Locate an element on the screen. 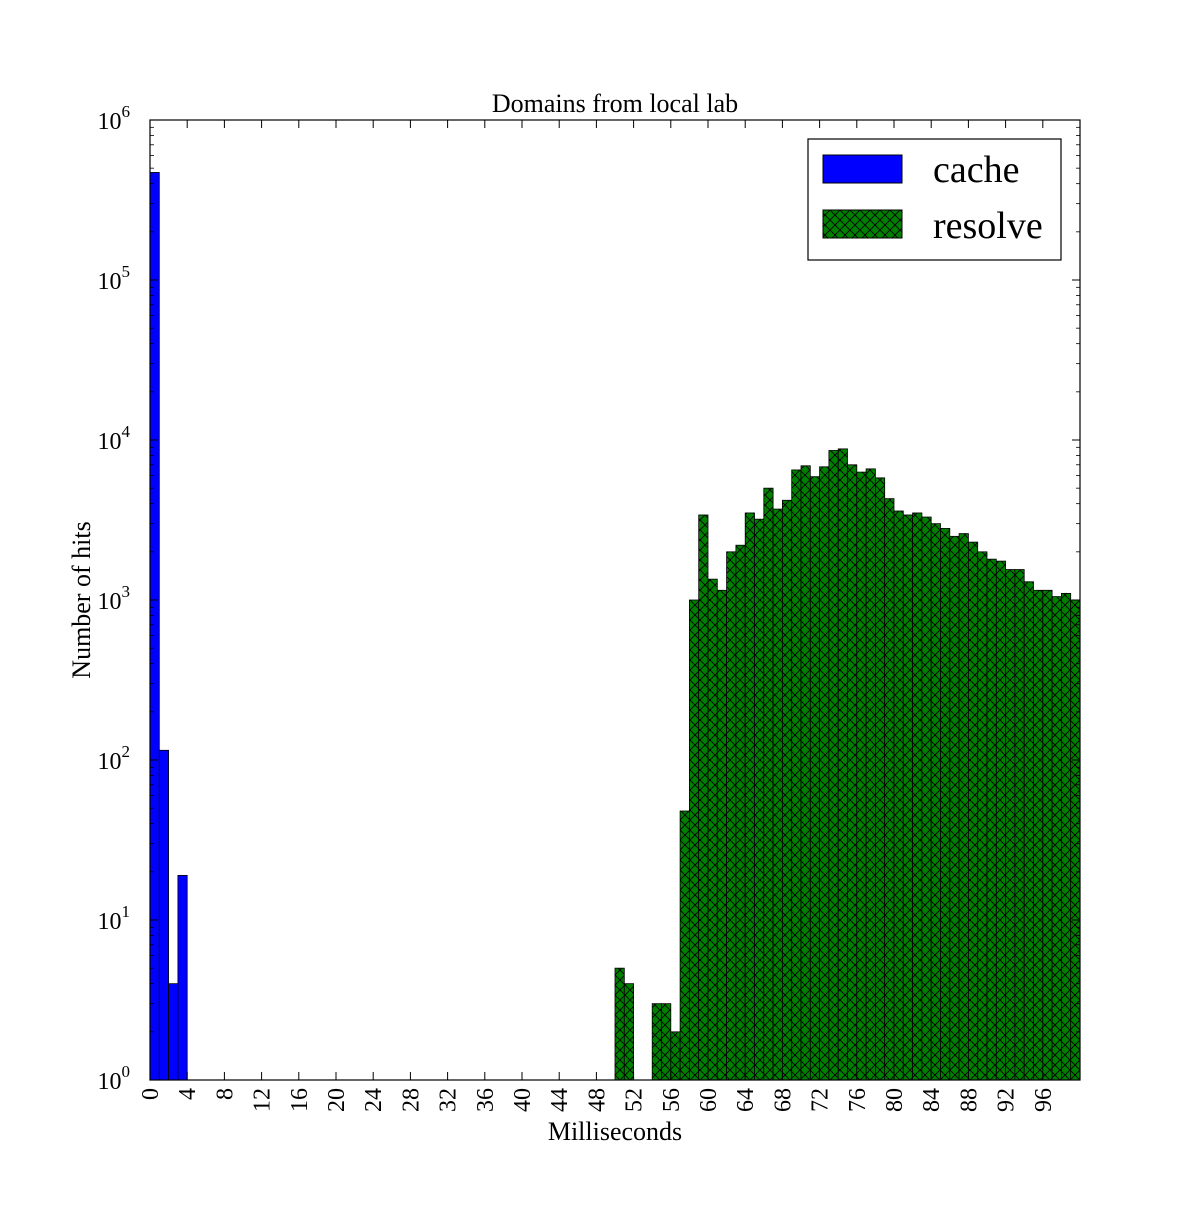 This screenshot has height=1205, width=1200. y-tick-label: 10³ is located at coordinates (114, 598).